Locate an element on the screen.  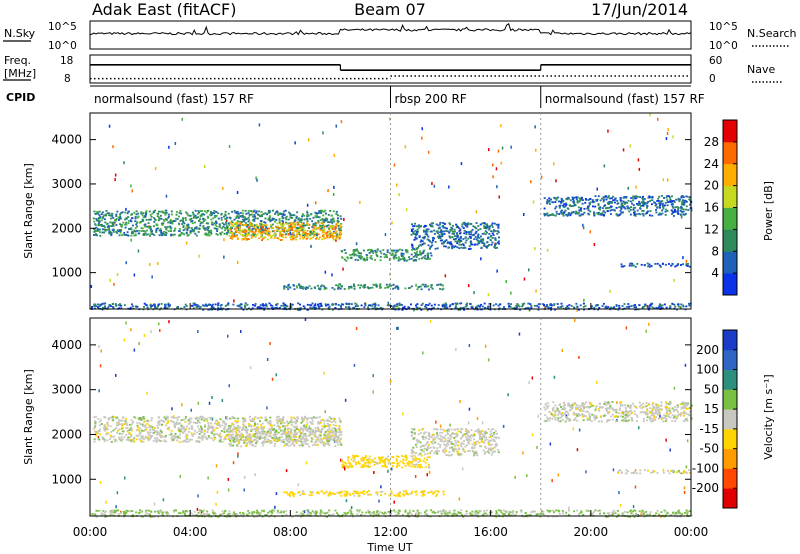
y-tick-label: 3000 is located at coordinates (66, 184).